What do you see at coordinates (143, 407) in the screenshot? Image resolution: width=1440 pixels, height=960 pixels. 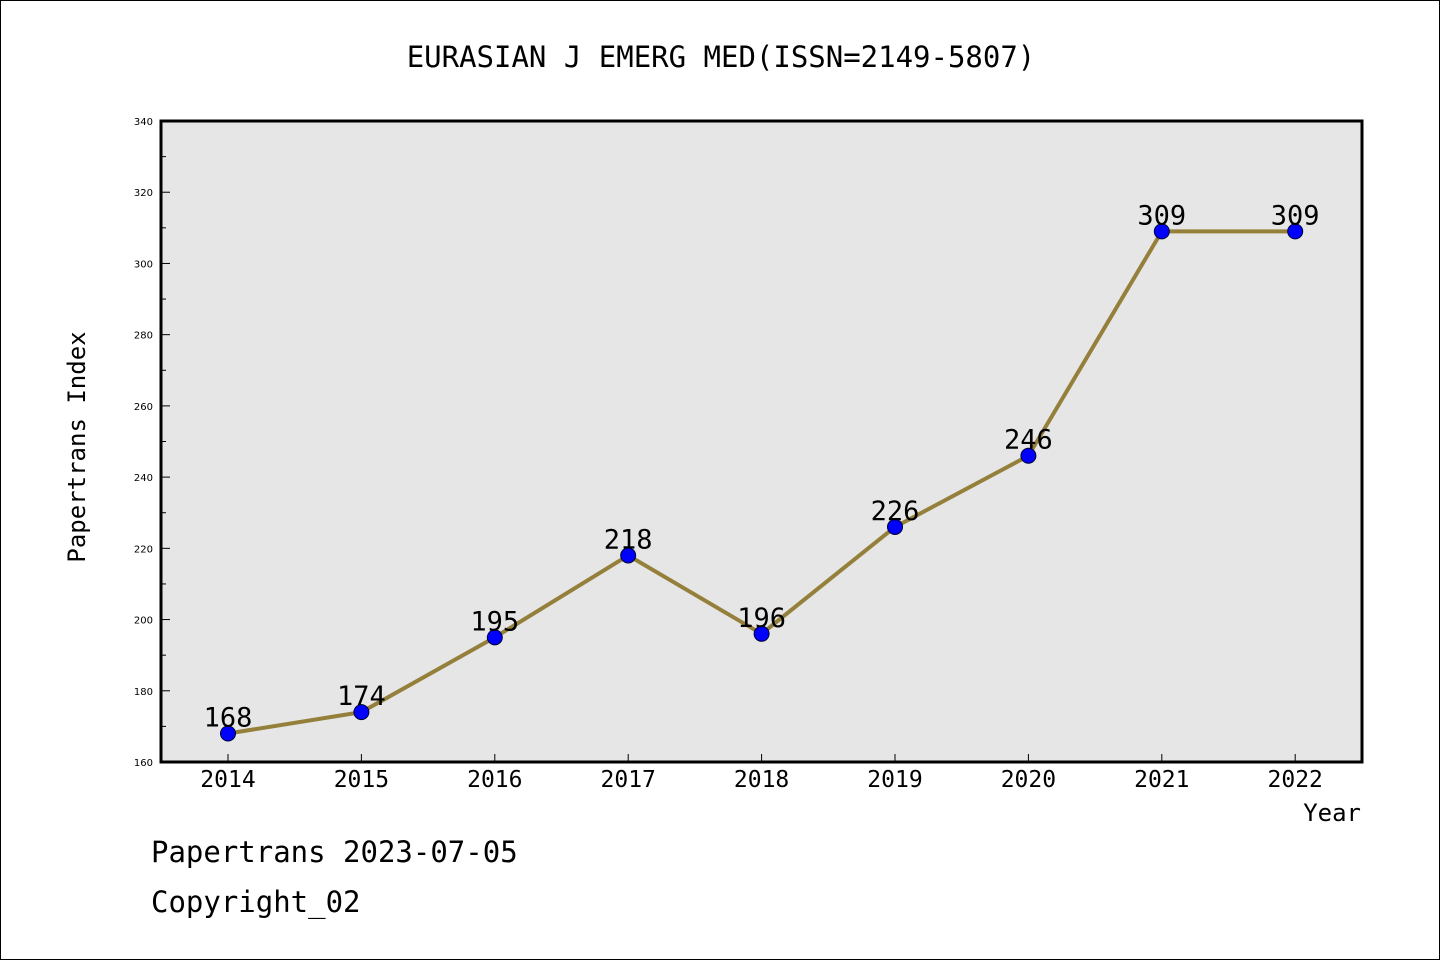 I see `y-tick-label: 260` at bounding box center [143, 407].